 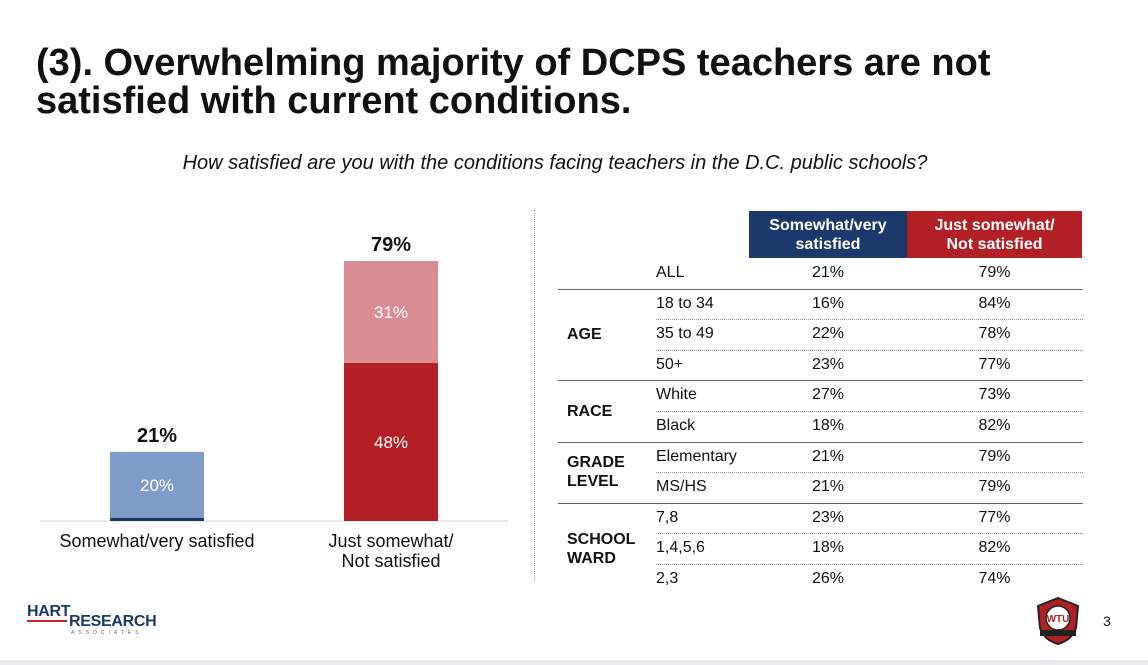 I want to click on cell-not-satisfied: 84%, so click(x=994, y=303).